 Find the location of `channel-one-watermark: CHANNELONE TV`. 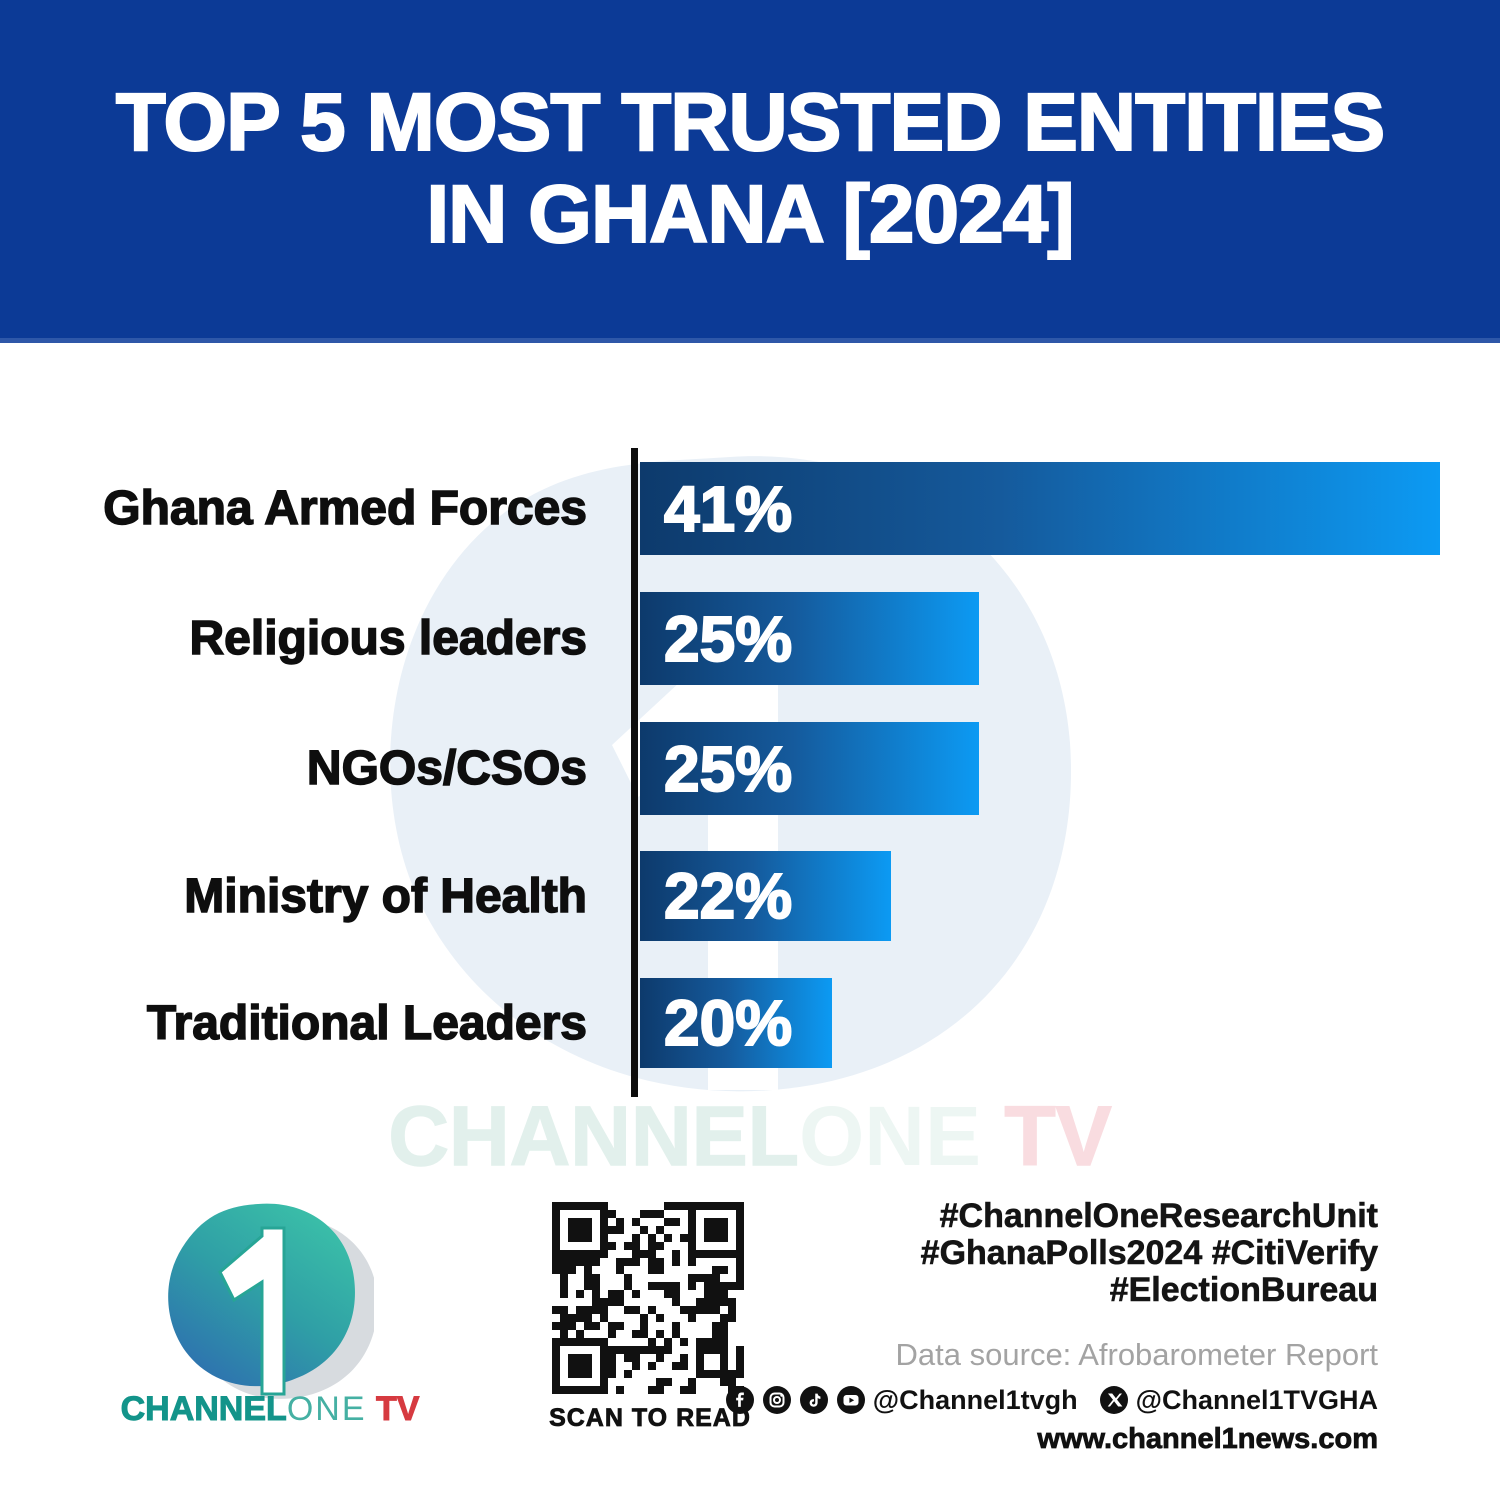

channel-one-watermark: CHANNELONE TV is located at coordinates (750, 1136).